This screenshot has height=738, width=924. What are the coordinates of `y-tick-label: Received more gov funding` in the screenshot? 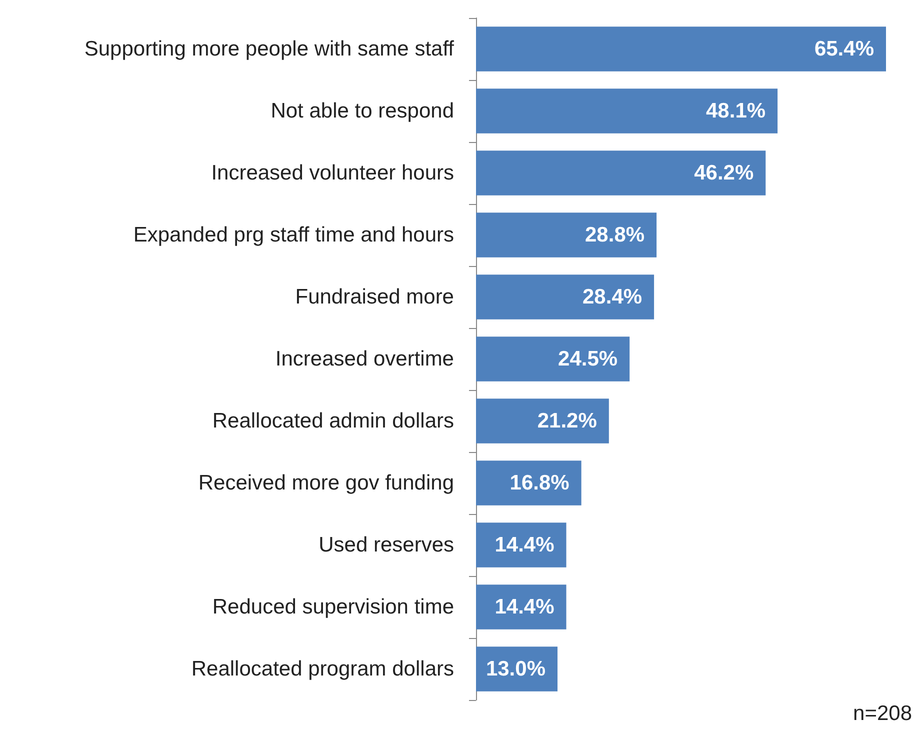 It's located at (326, 483).